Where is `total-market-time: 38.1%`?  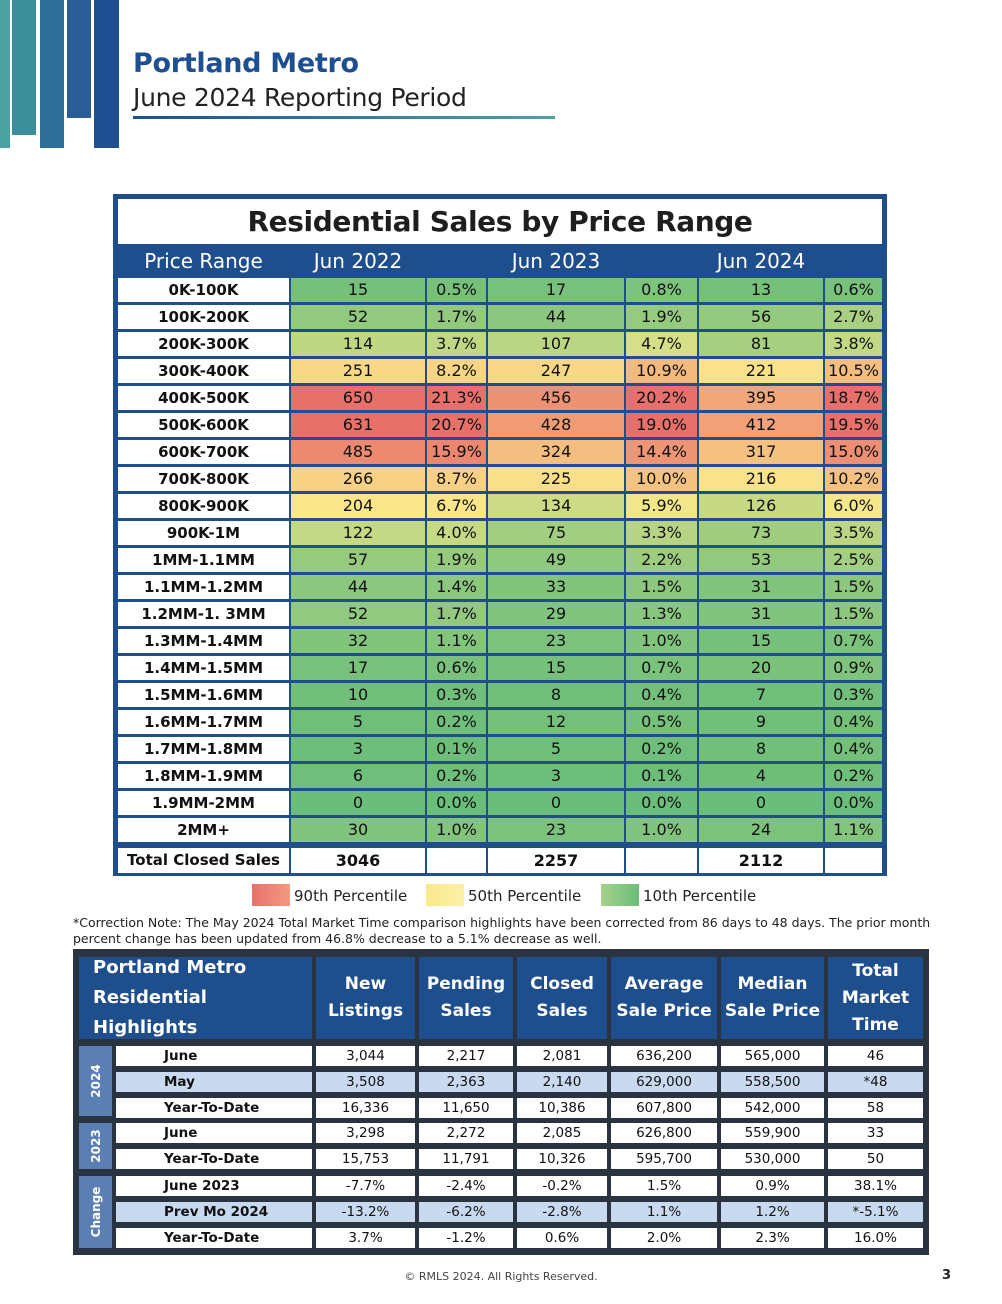 total-market-time: 38.1% is located at coordinates (875, 1186).